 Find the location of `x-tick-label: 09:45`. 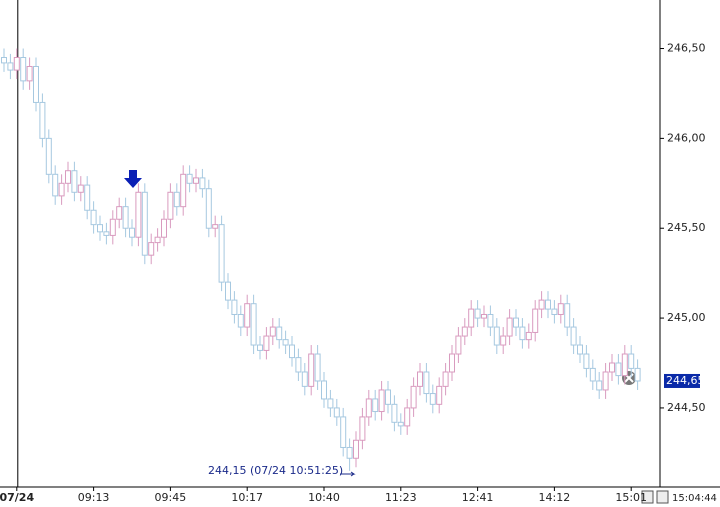

x-tick-label: 09:45 is located at coordinates (171, 497).